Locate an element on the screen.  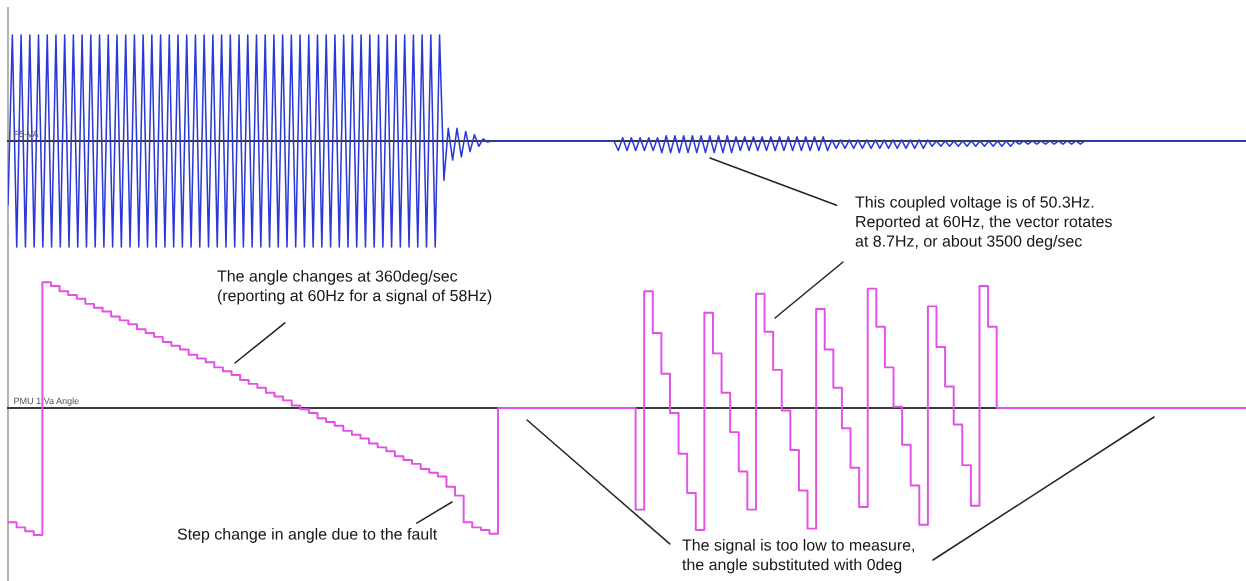
annotation: The angle changes at 360deg/sec (reporting at 60Hz for a signal of 58Hz) is located at coordinates (354, 287).